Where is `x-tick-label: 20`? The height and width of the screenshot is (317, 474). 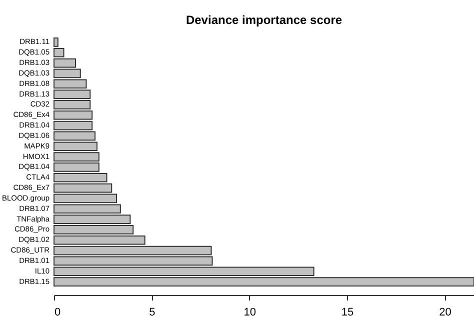 x-tick-label: 20 is located at coordinates (445, 311).